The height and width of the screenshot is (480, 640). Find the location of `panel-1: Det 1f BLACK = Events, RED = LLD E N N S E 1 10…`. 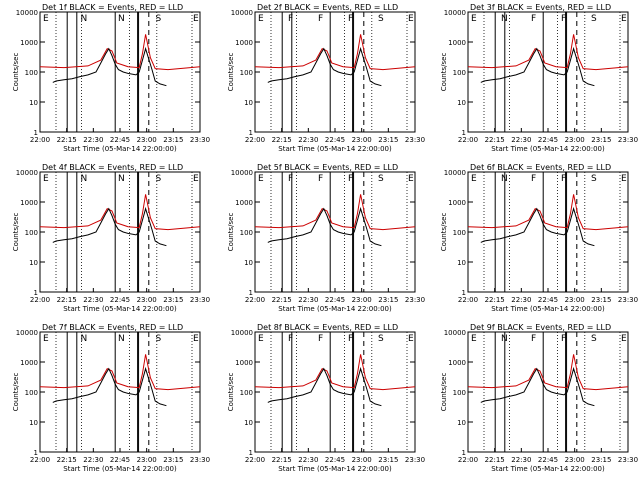

panel-1: Det 1f BLACK = Events, RED = LLD E N N S E 1 10… is located at coordinates (111, 78).